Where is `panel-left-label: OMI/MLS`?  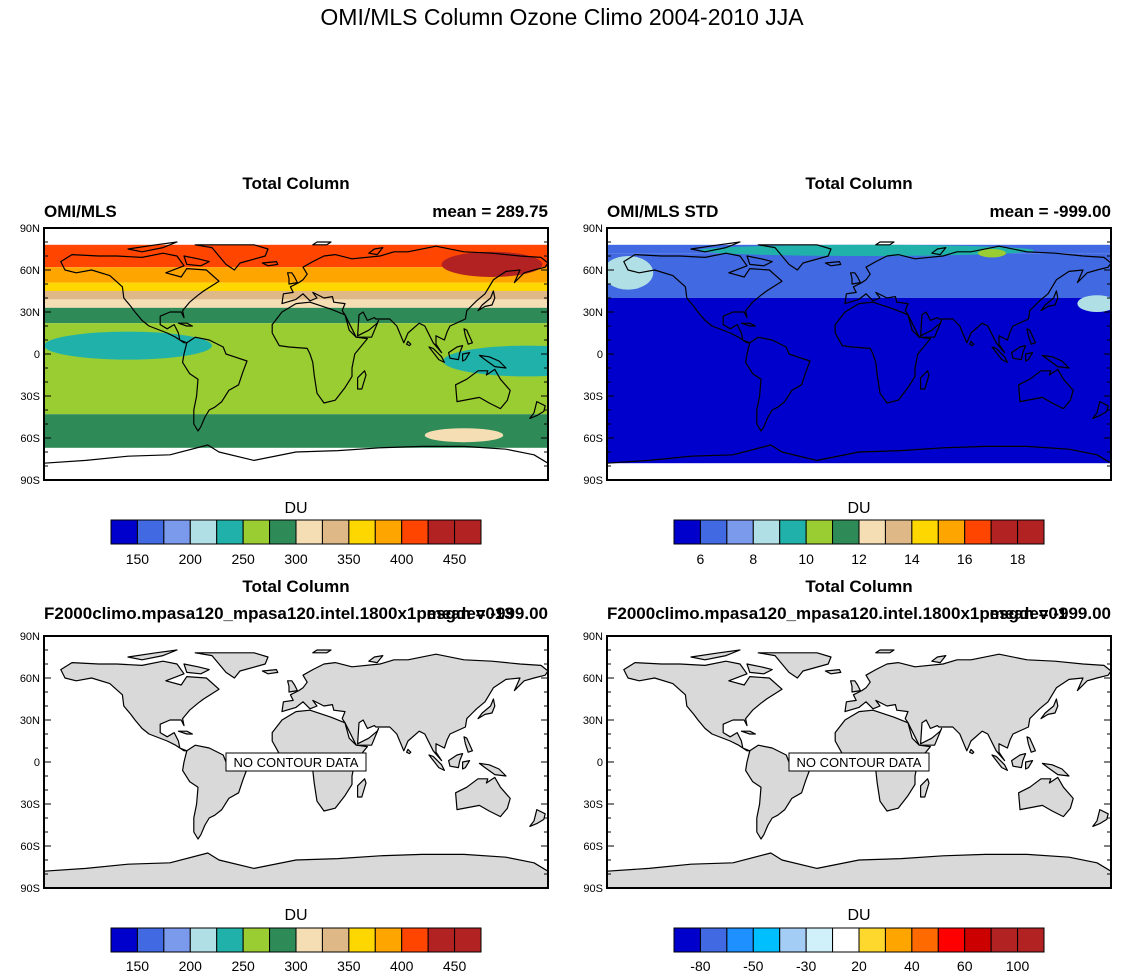
panel-left-label: OMI/MLS is located at coordinates (80, 211).